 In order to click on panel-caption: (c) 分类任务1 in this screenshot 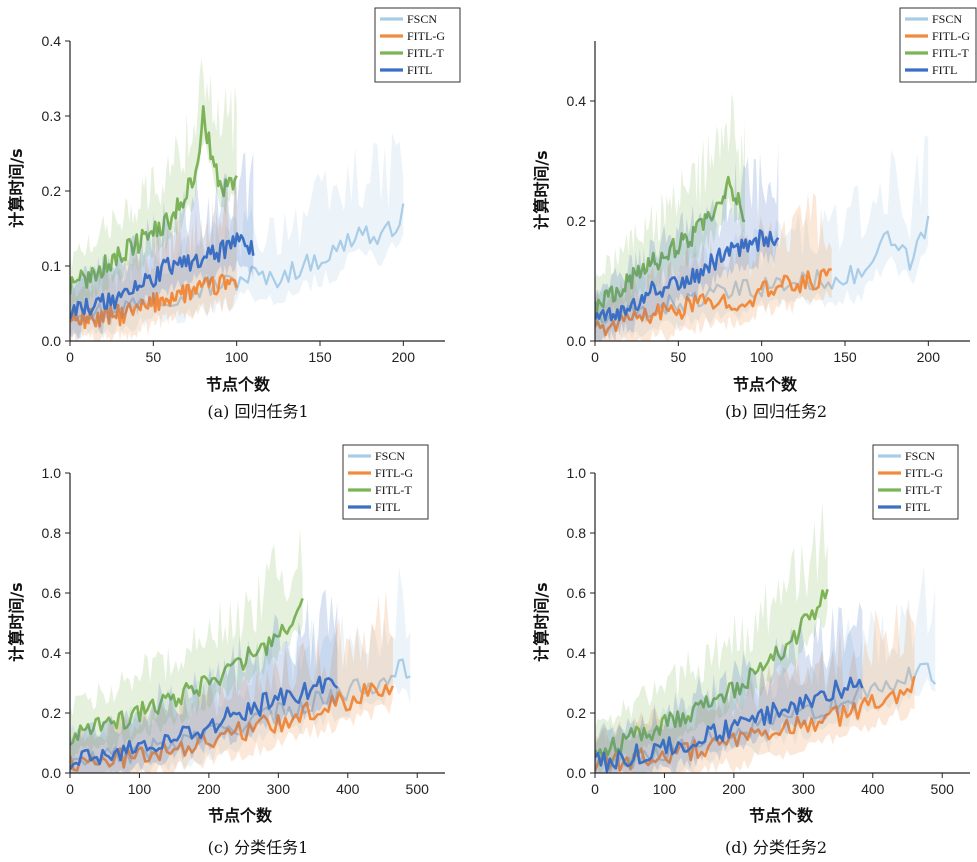, I will do `click(258, 847)`.